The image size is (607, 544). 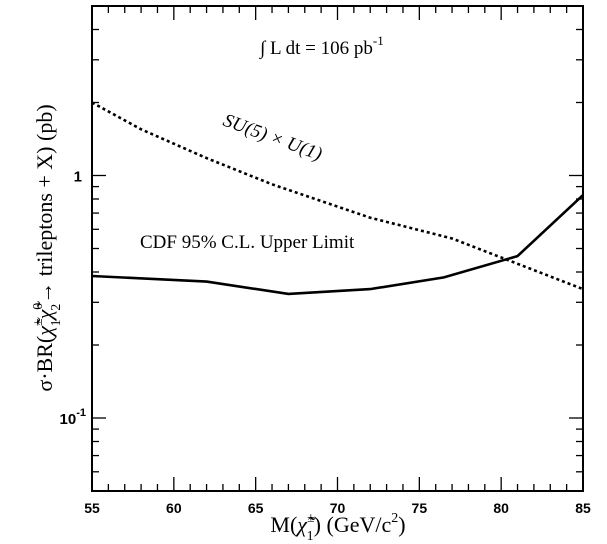 What do you see at coordinates (321, 46) in the screenshot?
I see `luminosity-label: ∫ L dt = 106 pb-1` at bounding box center [321, 46].